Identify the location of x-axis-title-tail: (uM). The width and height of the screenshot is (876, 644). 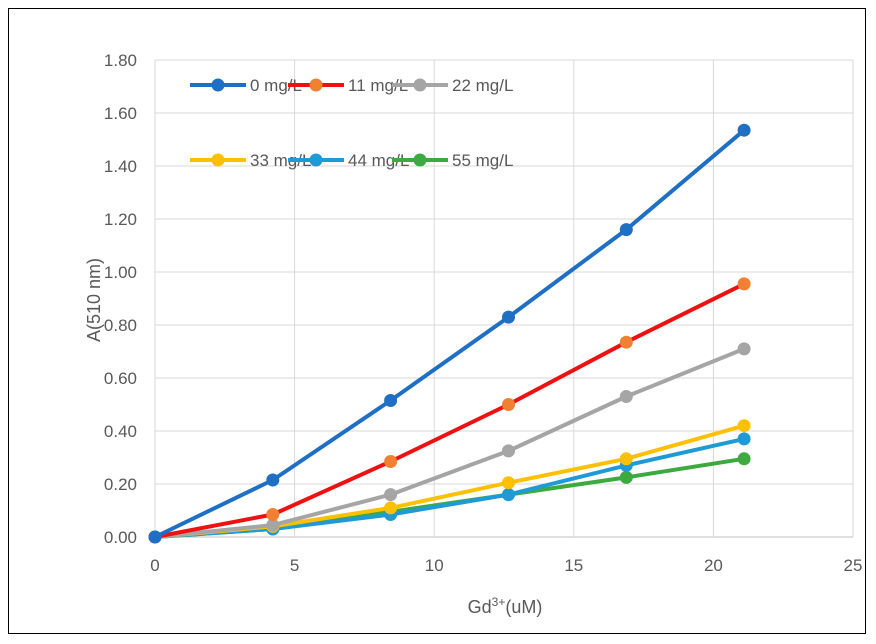
(523, 607).